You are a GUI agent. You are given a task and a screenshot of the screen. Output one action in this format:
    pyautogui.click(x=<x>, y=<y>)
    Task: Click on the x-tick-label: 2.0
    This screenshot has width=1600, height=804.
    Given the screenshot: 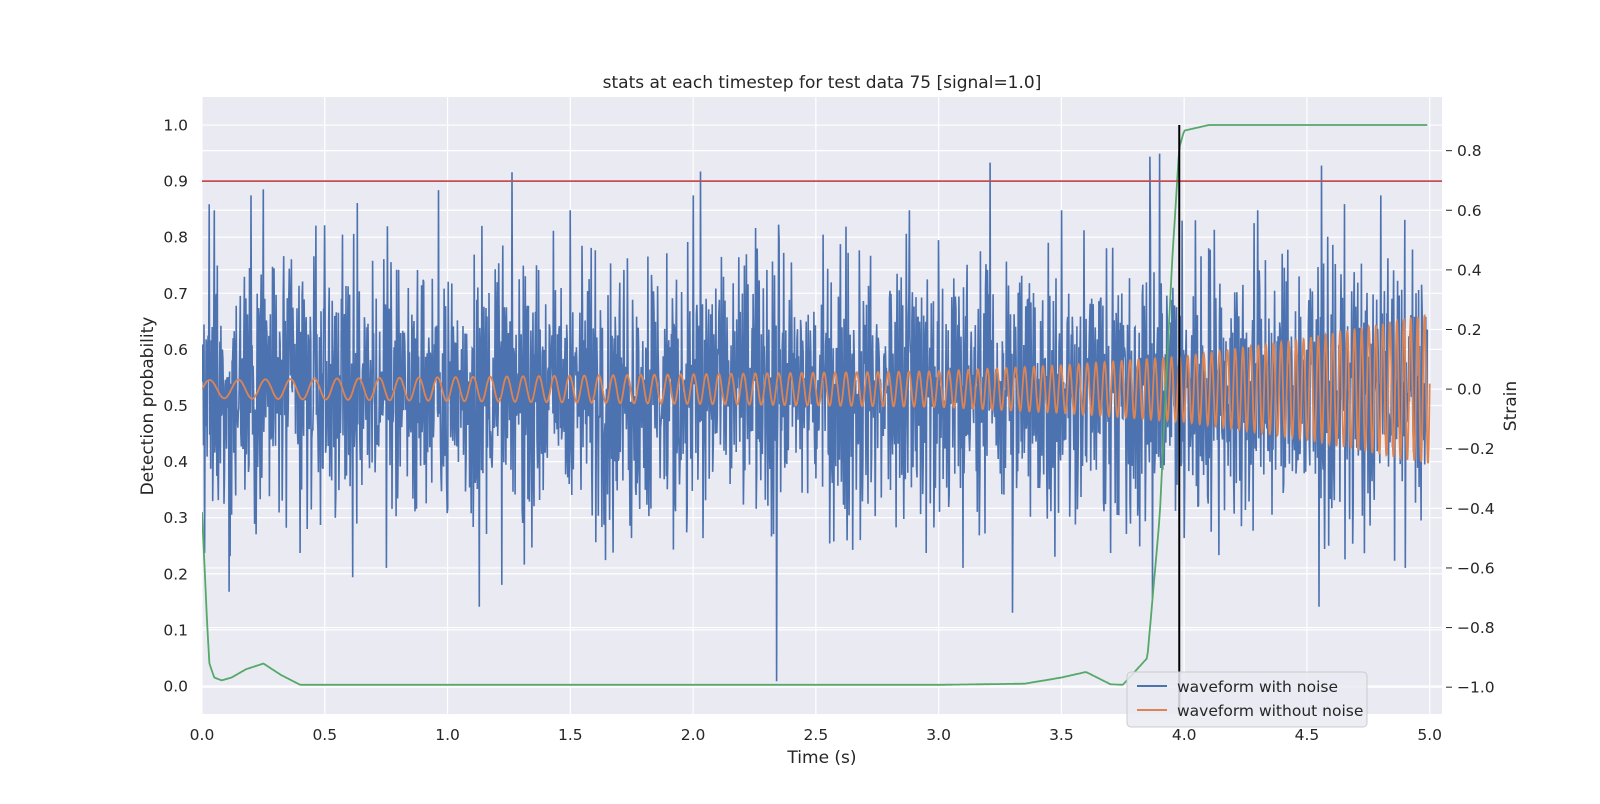 What is the action you would take?
    pyautogui.click(x=693, y=735)
    